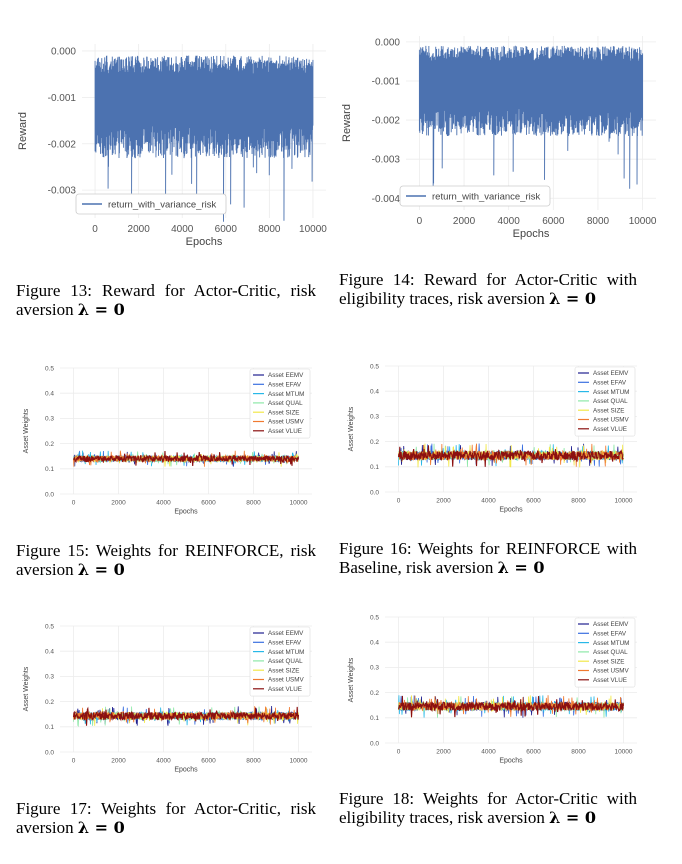  What do you see at coordinates (374, 366) in the screenshot?
I see `y-tick-label: 0.5` at bounding box center [374, 366].